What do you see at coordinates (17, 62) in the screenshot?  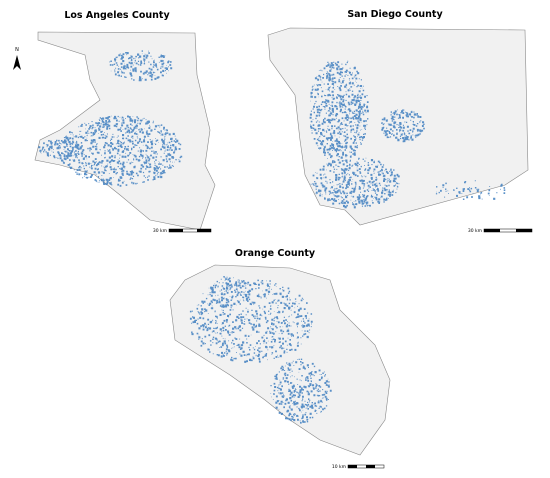 I see `north-arrow-shape` at bounding box center [17, 62].